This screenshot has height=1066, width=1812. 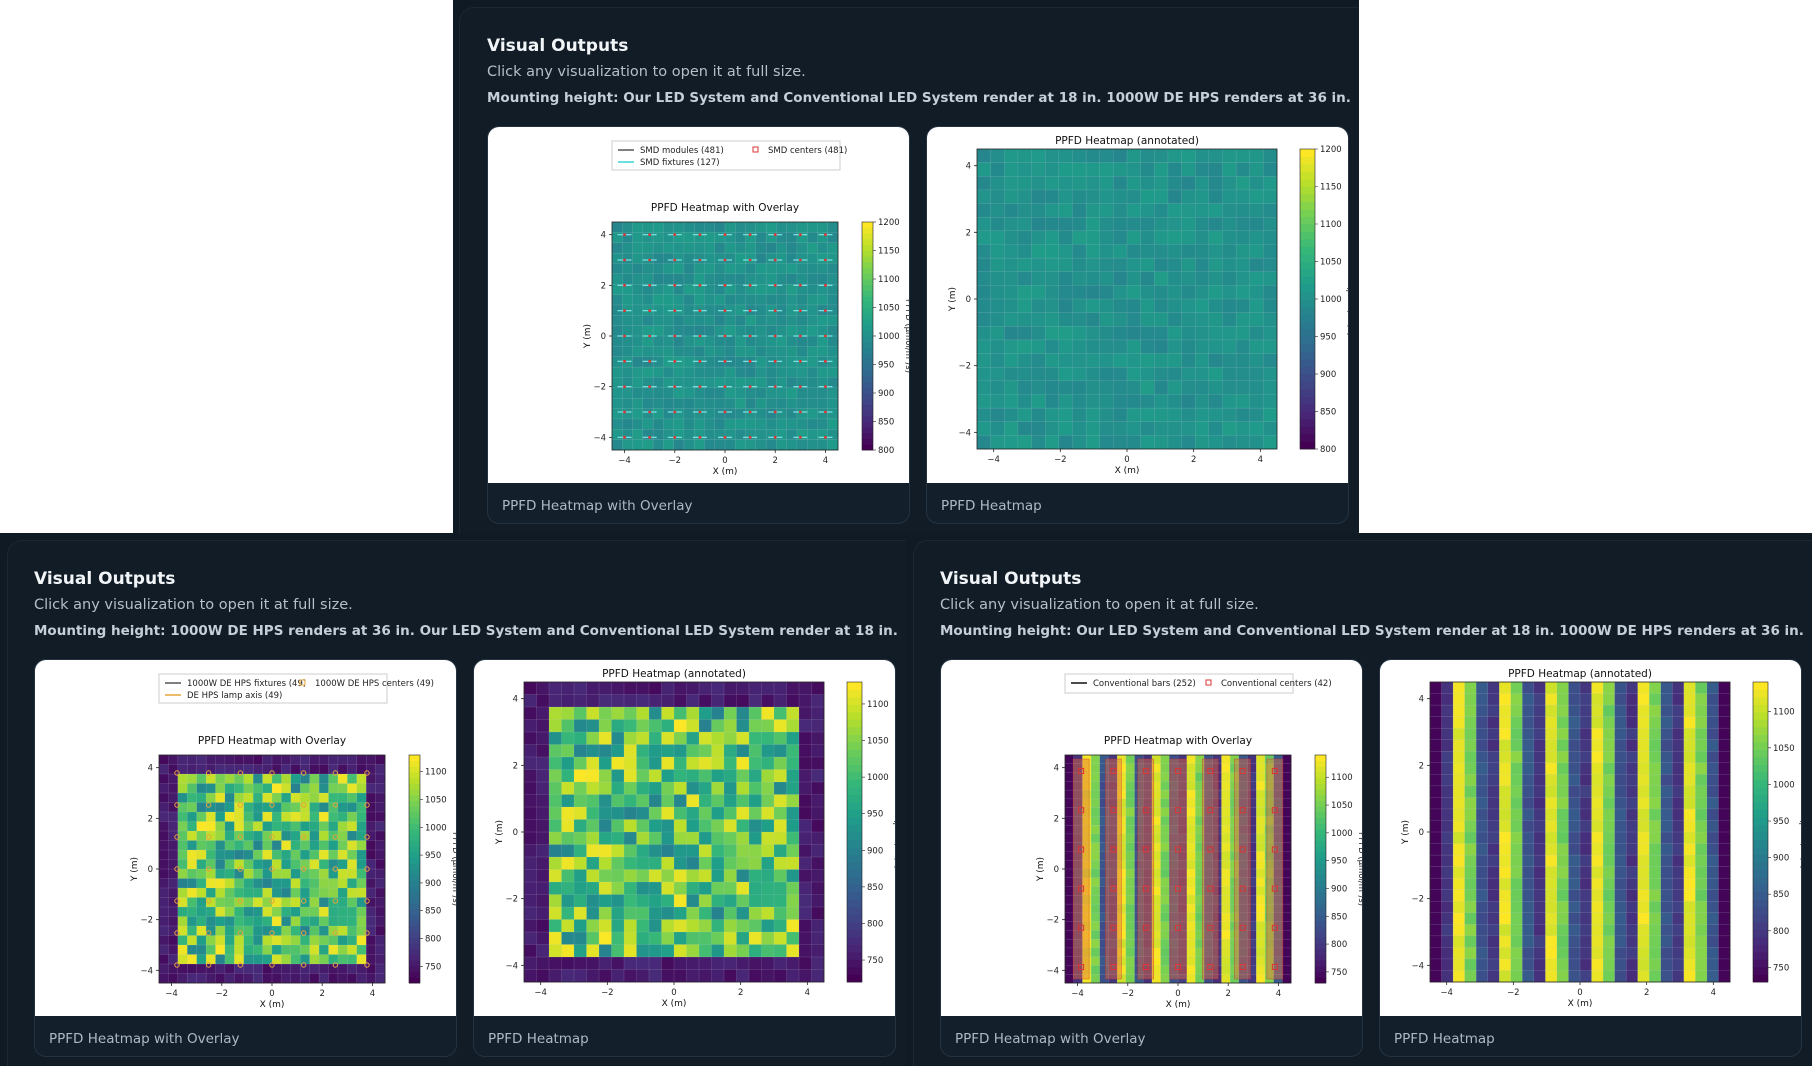 I want to click on colorbar-tick-label: 1000, so click(x=889, y=337).